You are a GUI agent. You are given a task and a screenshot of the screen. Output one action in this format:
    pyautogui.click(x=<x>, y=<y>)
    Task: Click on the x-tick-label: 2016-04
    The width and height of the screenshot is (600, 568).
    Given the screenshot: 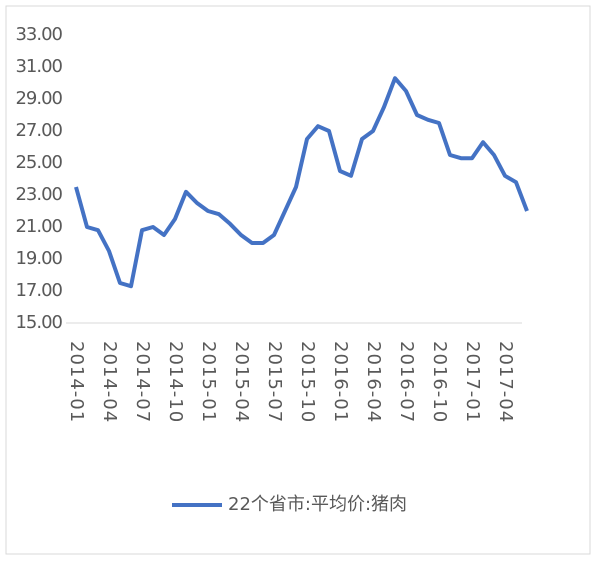 What is the action you would take?
    pyautogui.click(x=373, y=382)
    